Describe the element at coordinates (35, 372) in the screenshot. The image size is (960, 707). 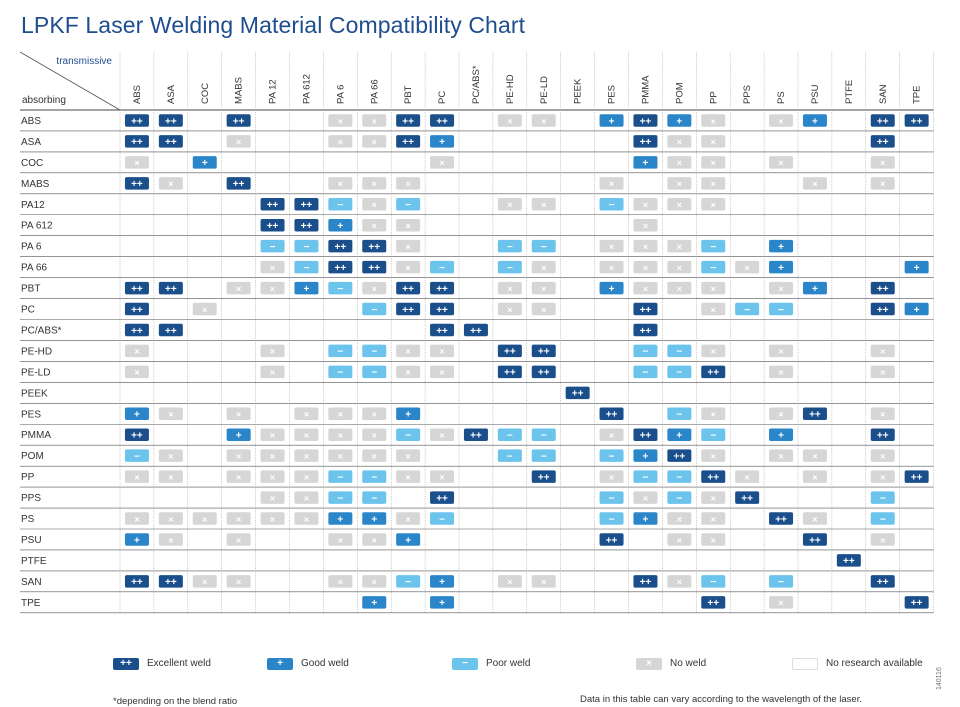
I see `row-label: PE-LD` at that location.